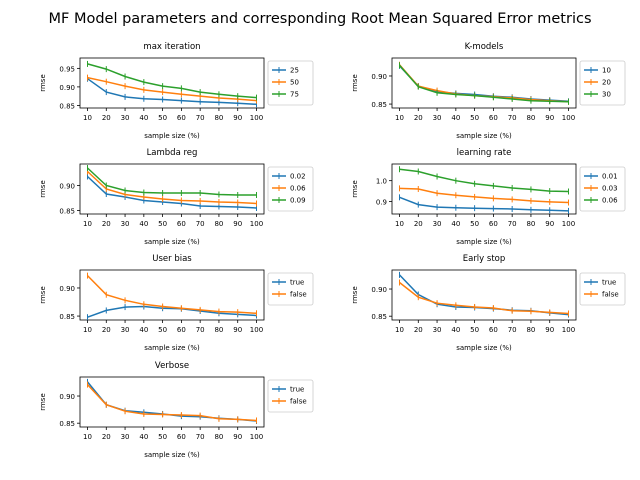  What do you see at coordinates (298, 189) in the screenshot?
I see `legend-label: 0.06` at bounding box center [298, 189].